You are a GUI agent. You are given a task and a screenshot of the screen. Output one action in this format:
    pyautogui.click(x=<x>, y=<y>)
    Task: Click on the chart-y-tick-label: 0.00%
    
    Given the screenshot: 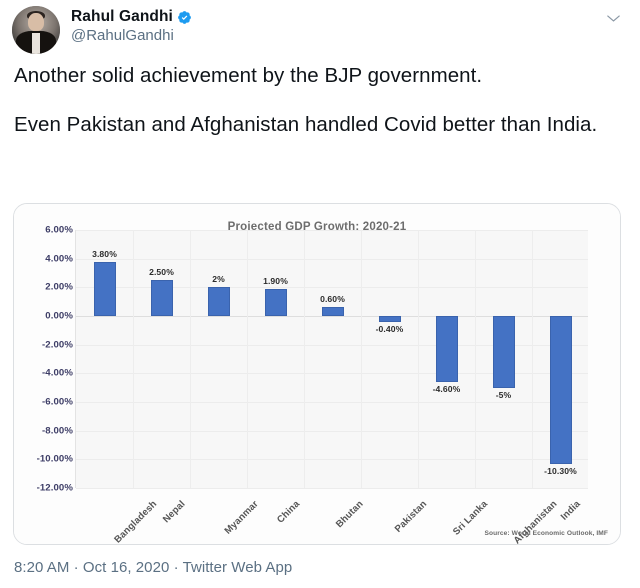 What is the action you would take?
    pyautogui.click(x=59, y=316)
    